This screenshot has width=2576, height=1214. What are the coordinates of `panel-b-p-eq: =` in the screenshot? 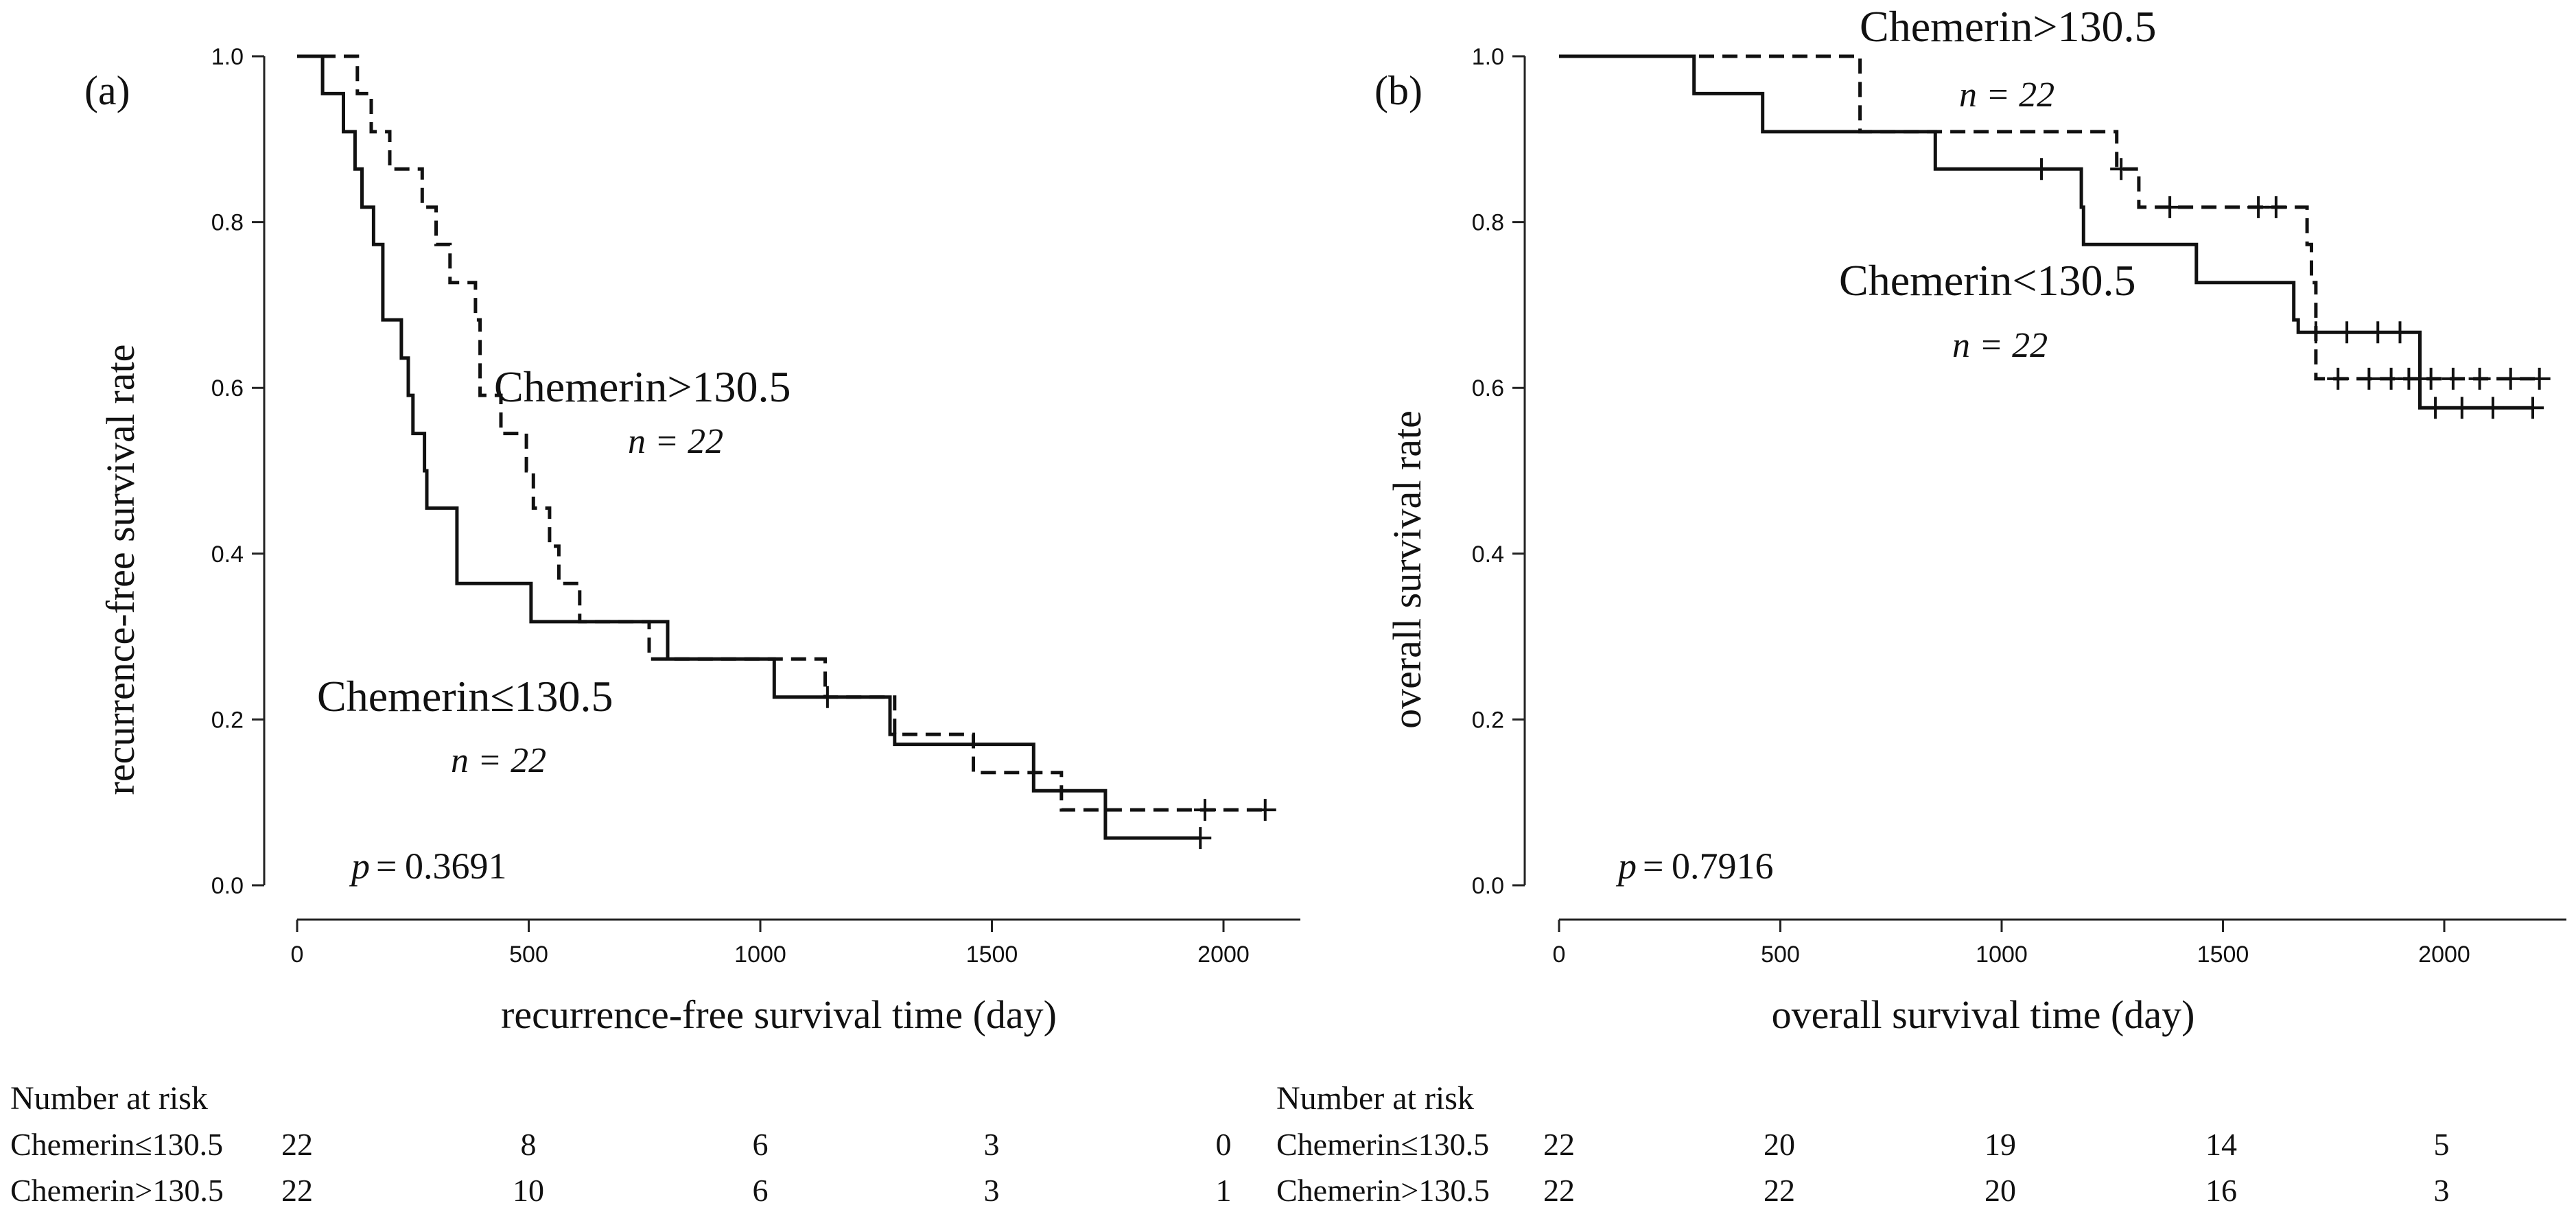 It's located at (1653, 866).